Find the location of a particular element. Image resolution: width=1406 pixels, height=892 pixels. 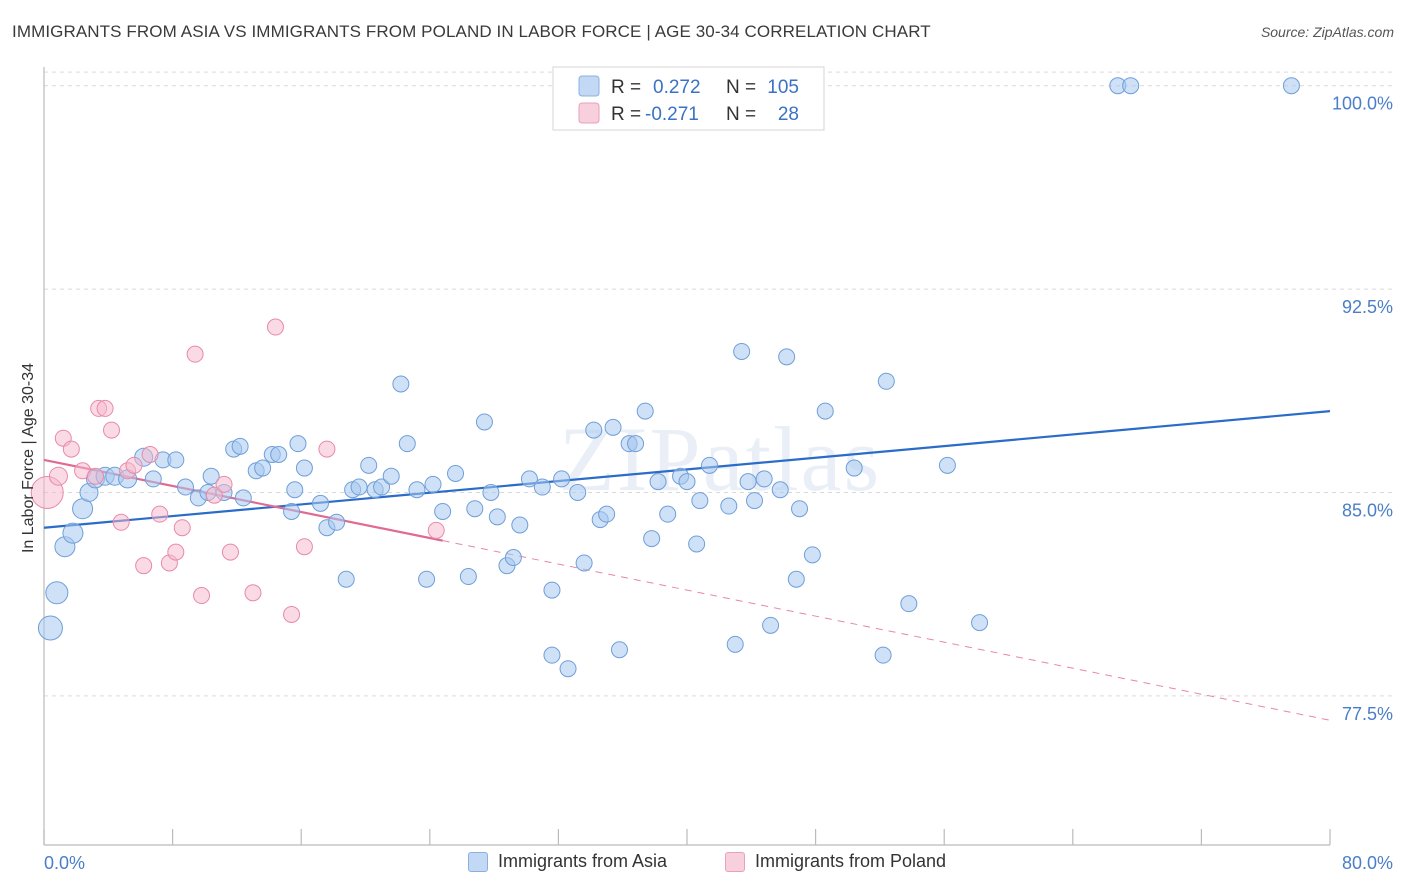

legend-label-asia: Immigrants from Asia is located at coordinates (583, 861).